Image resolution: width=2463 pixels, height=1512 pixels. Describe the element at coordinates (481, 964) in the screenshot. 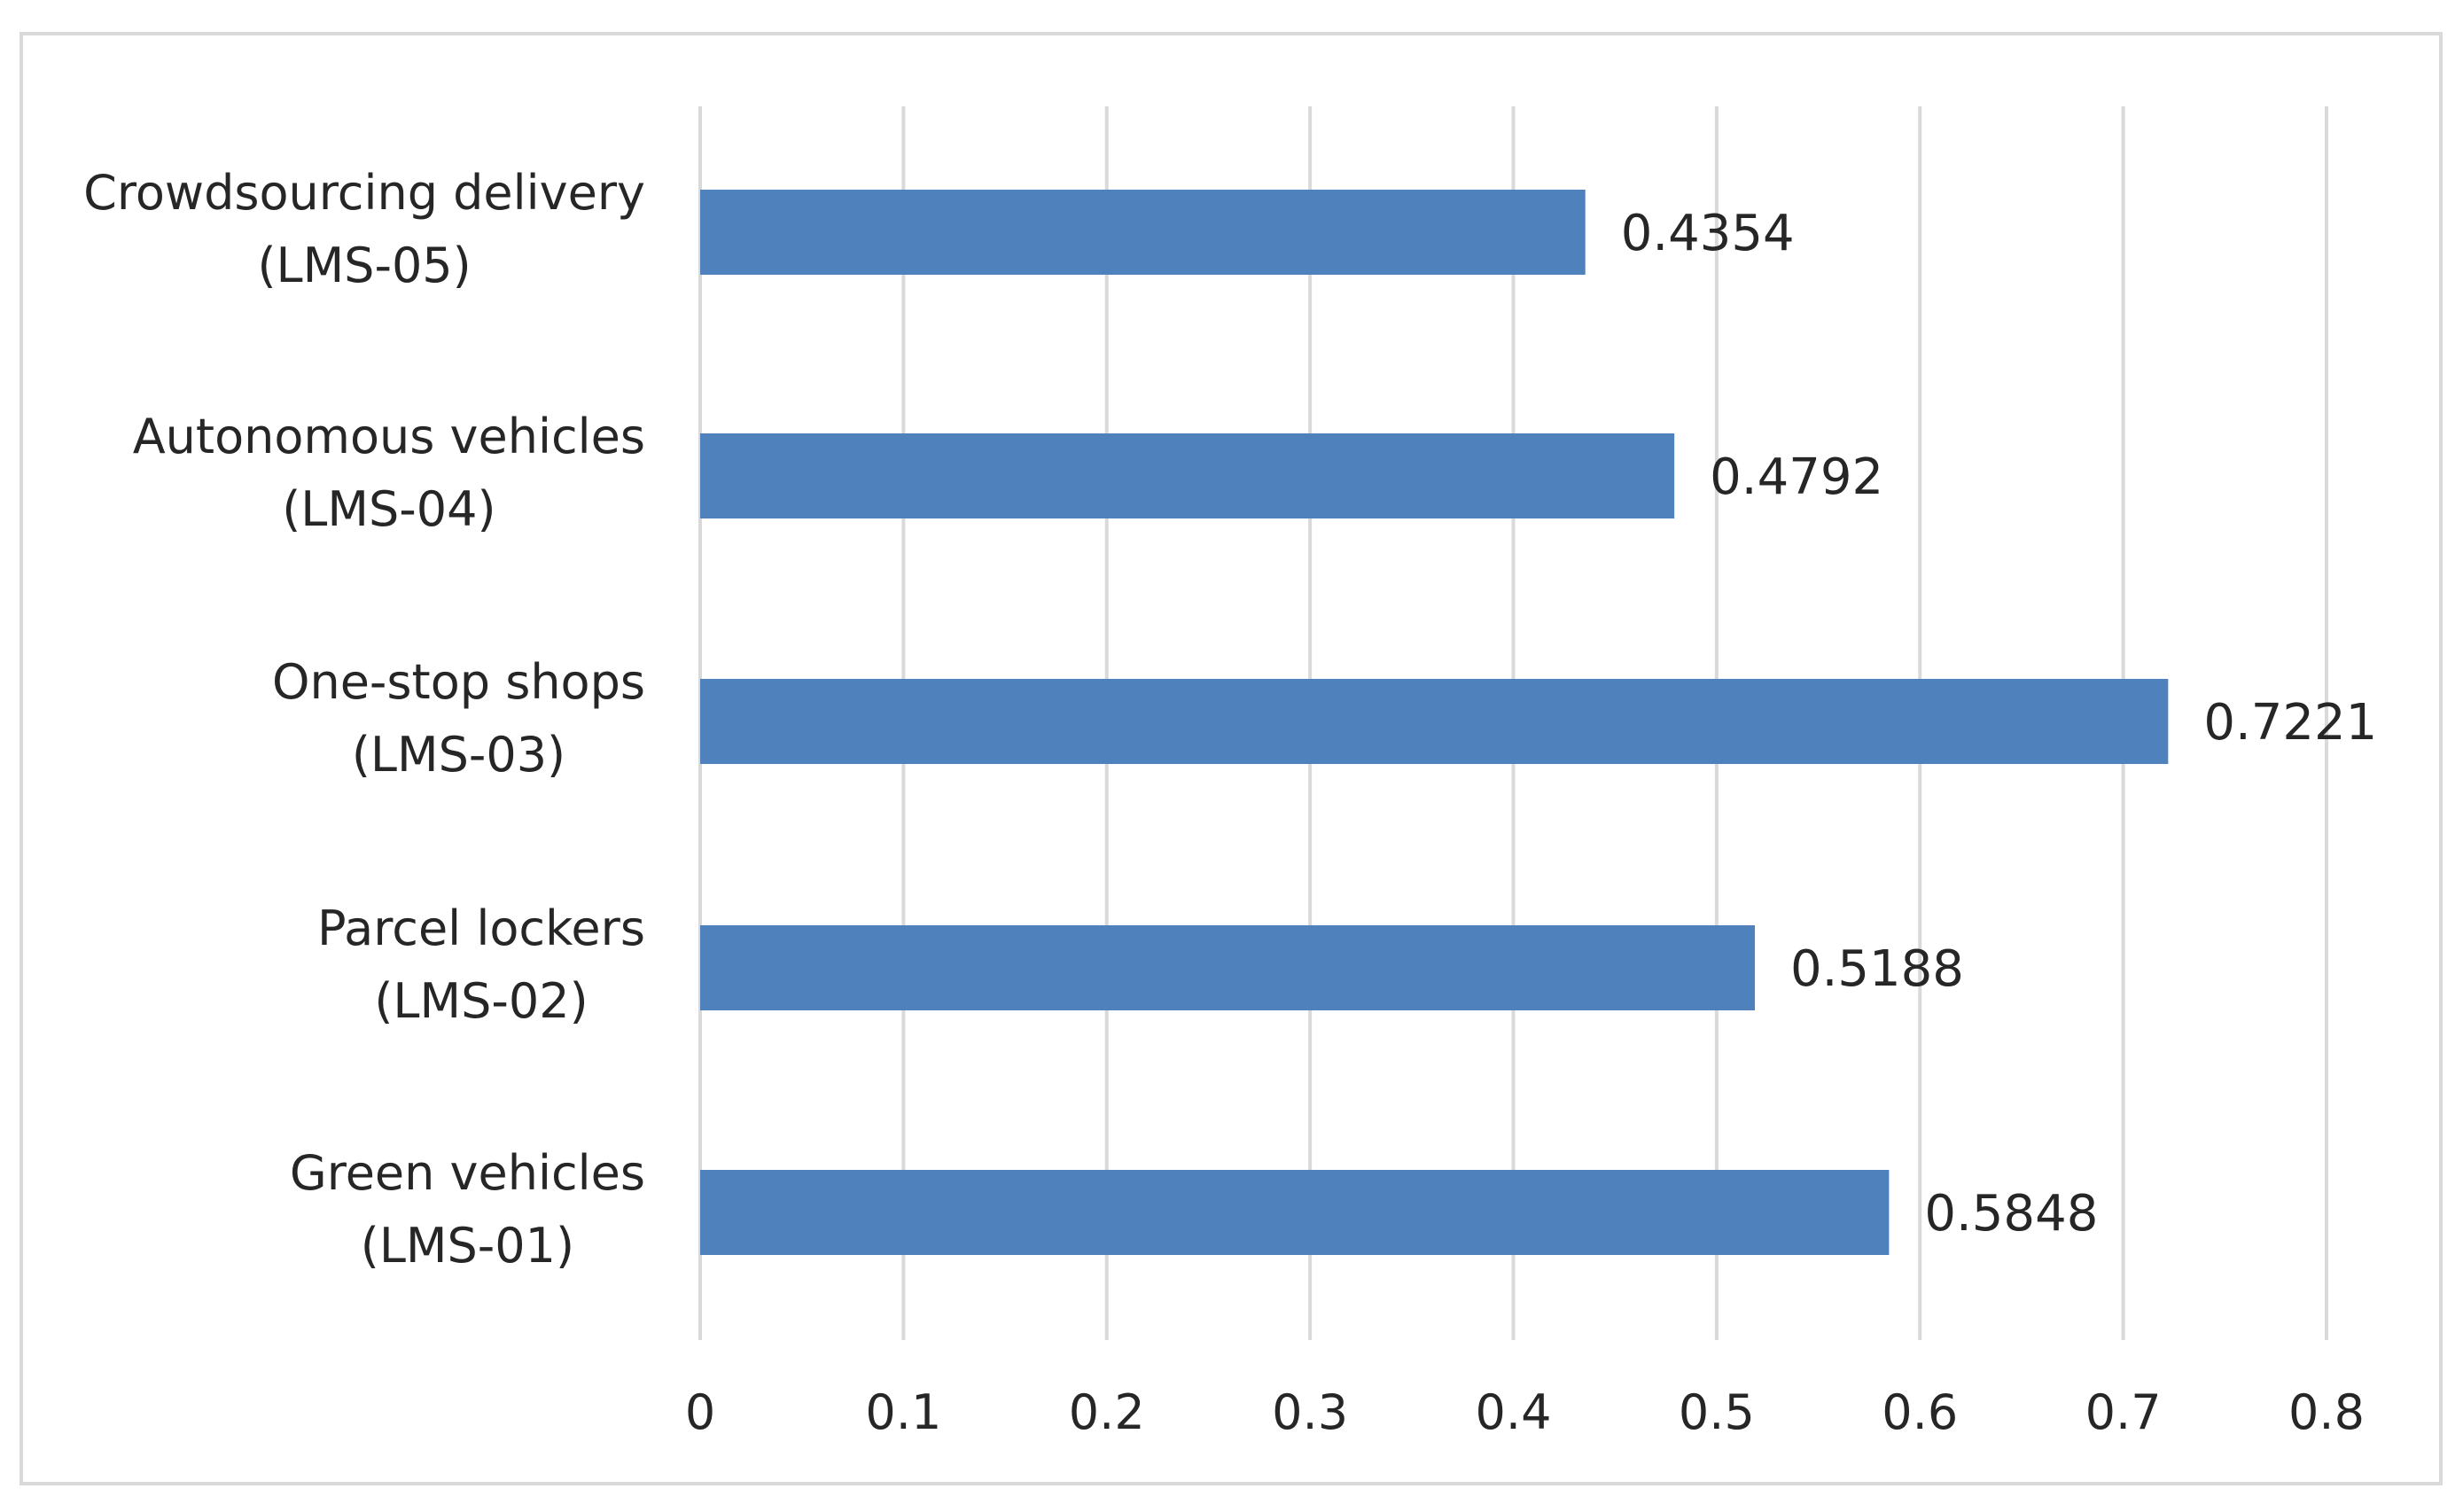

I see `category-label-2: Parcel lockers (LMS-02)` at that location.